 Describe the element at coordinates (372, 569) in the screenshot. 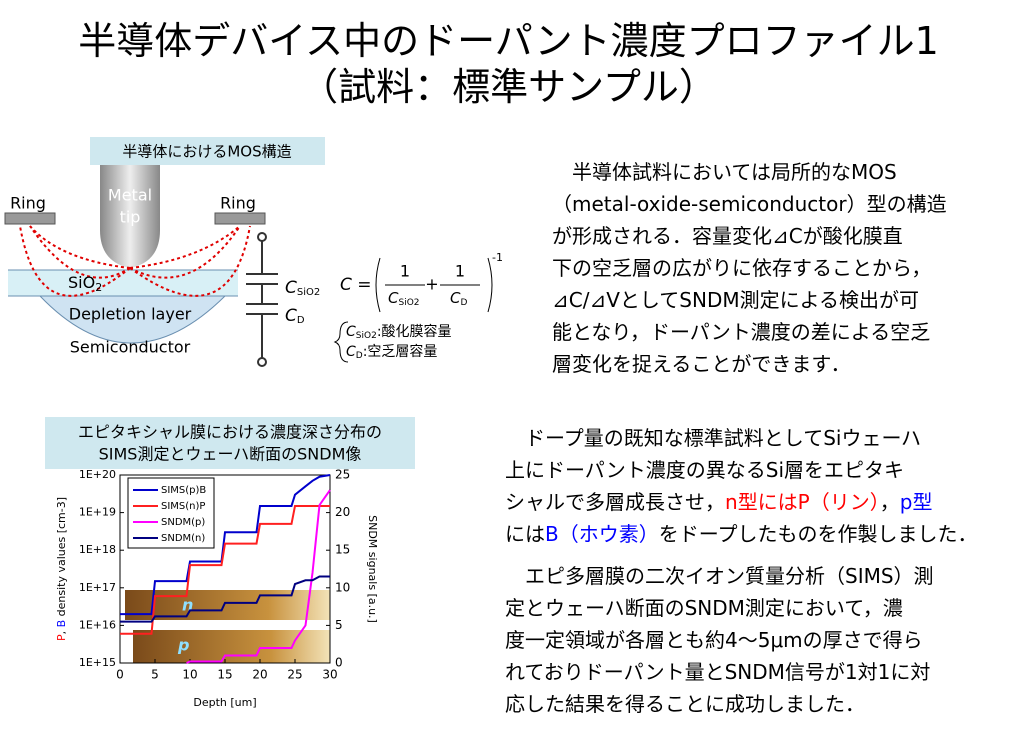

I see `y2-axis-label: SNDM signals [a.u.]` at that location.